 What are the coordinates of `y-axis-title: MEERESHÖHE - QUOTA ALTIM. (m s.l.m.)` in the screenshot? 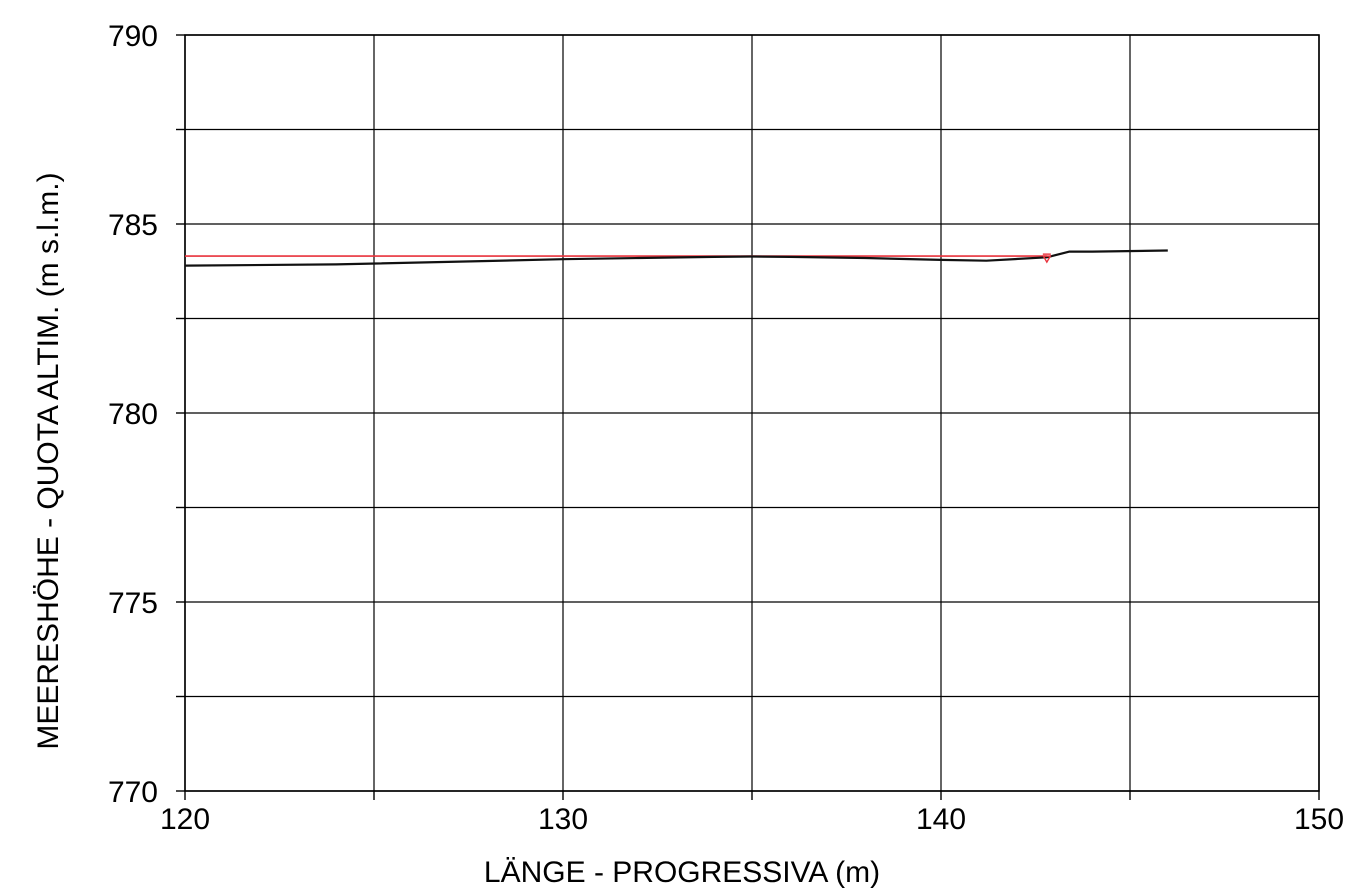 It's located at (48, 460).